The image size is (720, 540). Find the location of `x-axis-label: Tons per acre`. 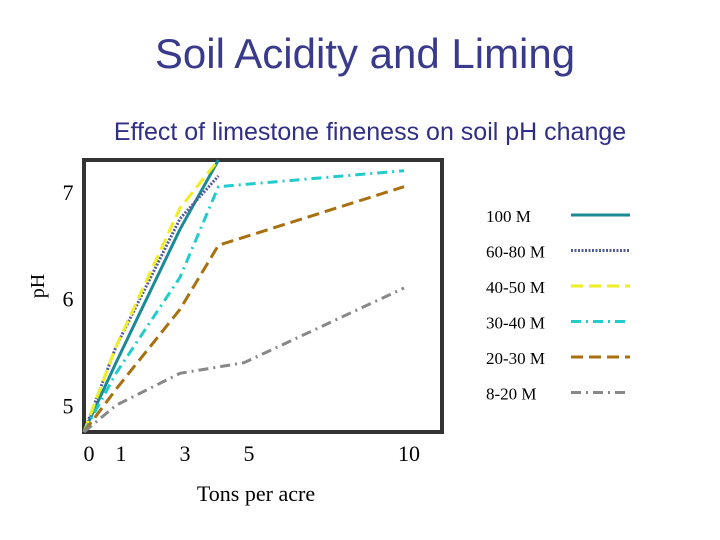

x-axis-label: Tons per acre is located at coordinates (256, 493).